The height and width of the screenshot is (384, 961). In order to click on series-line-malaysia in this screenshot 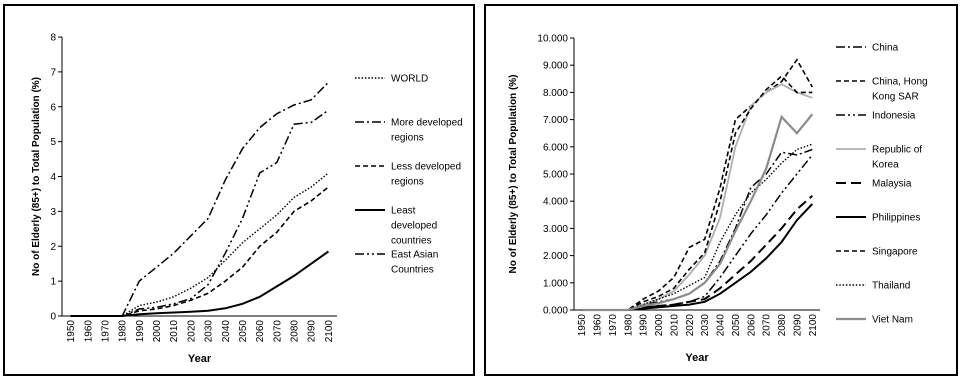, I will do `click(697, 253)`.